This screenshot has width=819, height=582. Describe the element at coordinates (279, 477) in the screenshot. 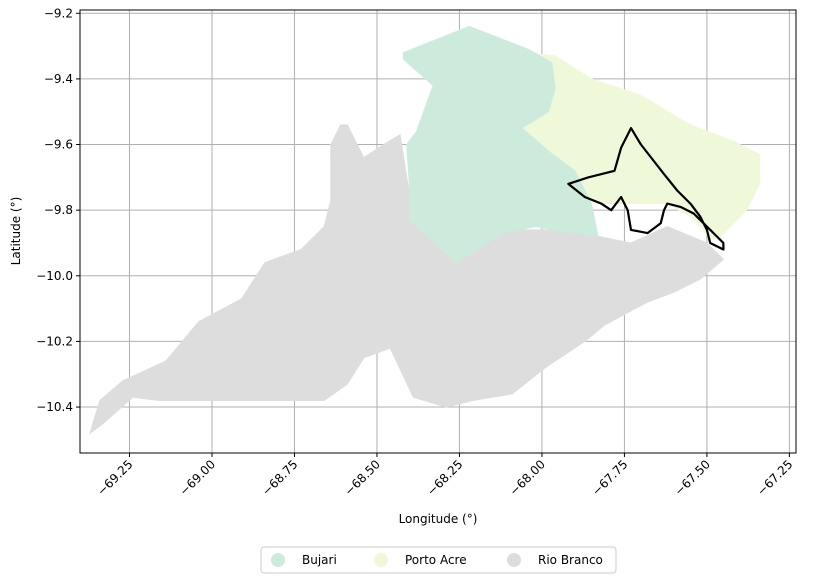

I see `x-tick-label: −68.75` at that location.